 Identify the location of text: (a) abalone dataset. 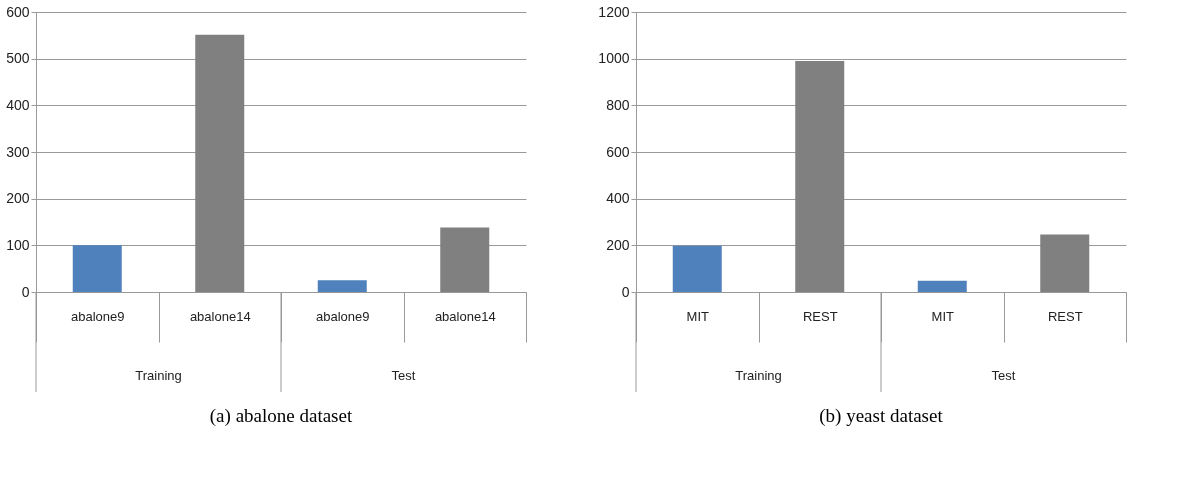
(281, 415).